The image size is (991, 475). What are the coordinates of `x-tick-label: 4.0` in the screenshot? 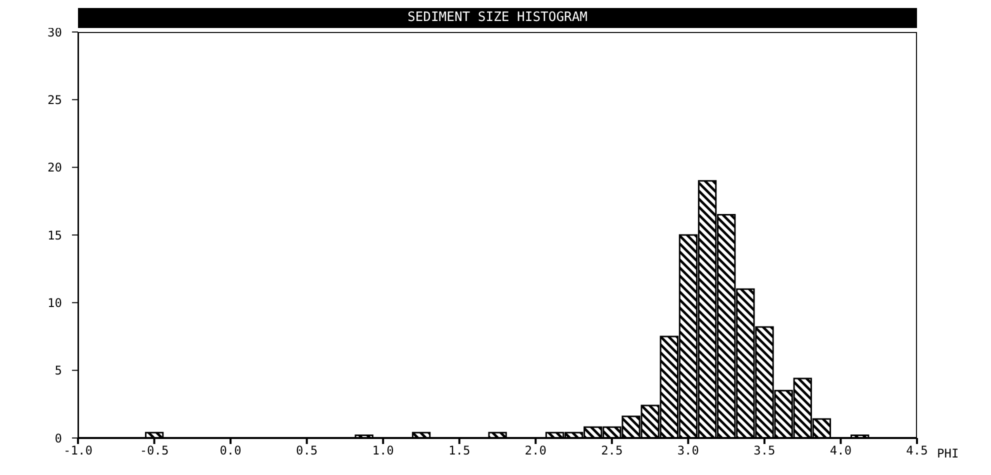 It's located at (841, 451).